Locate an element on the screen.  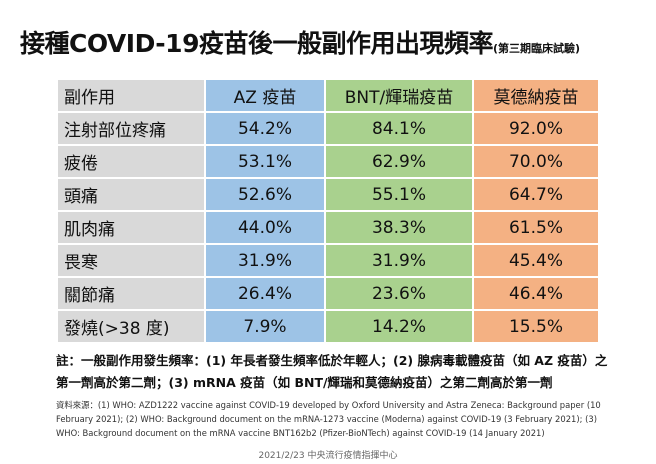
table-row: 疲倦 53.1% 62.9% 70.0% is located at coordinates (328, 161).